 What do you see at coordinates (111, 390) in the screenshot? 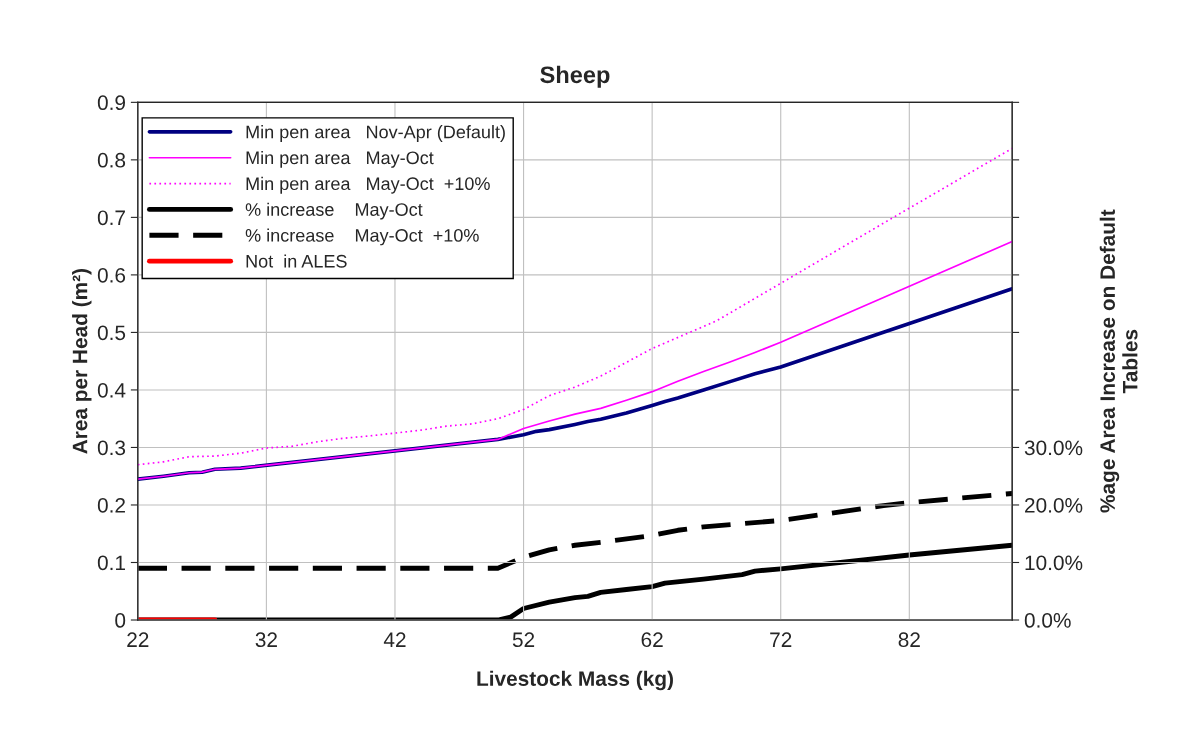
I see `y-tick-label: 0.4` at bounding box center [111, 390].